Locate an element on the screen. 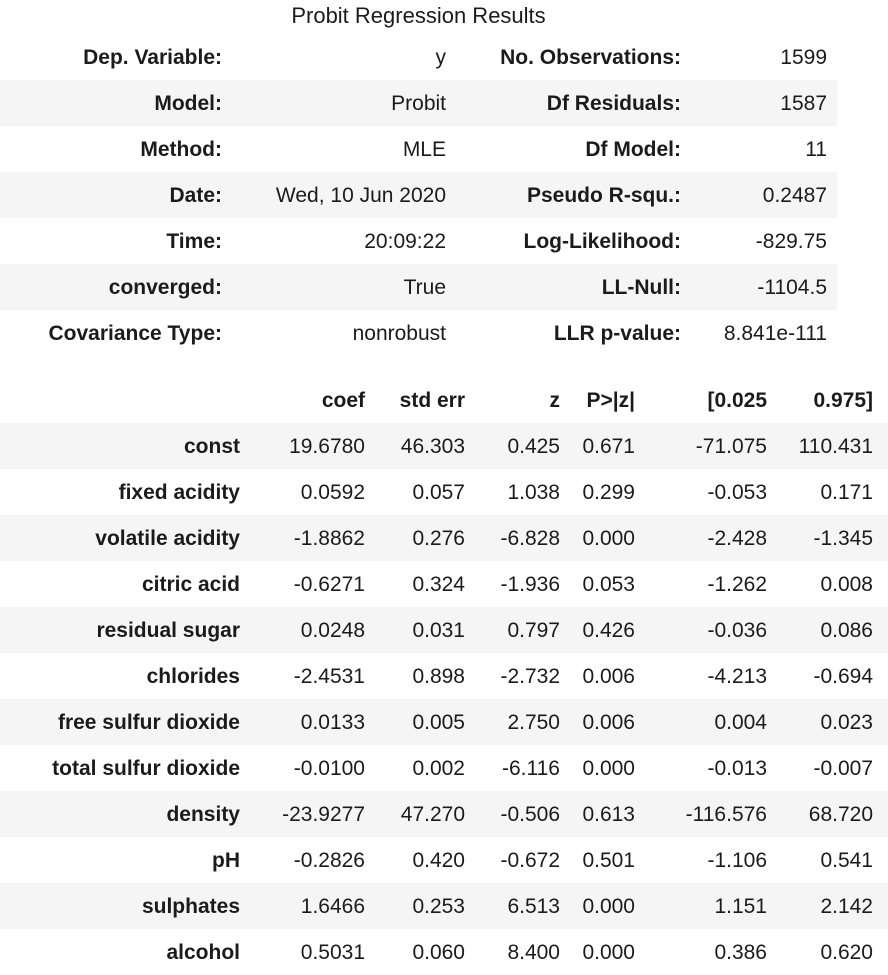 This screenshot has width=888, height=975. p-value: 0.426 is located at coordinates (608, 630).